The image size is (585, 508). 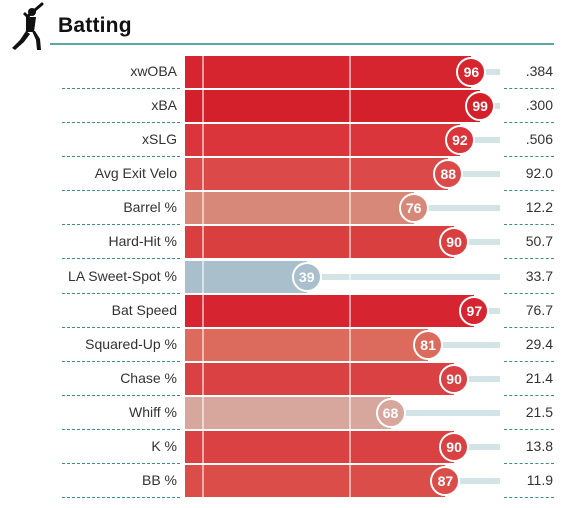 I want to click on percentile-track: 68, so click(x=342, y=412).